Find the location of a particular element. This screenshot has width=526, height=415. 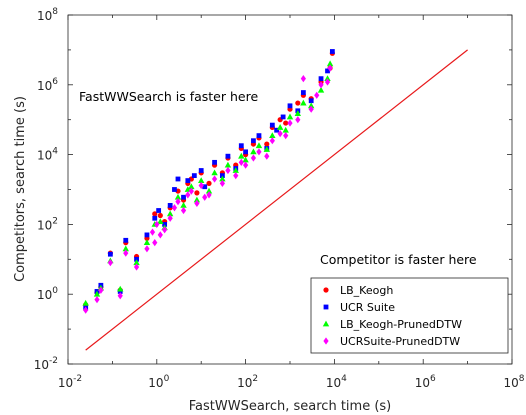

legend-label: LB_Keogh-PrunedDTW is located at coordinates (401, 324).